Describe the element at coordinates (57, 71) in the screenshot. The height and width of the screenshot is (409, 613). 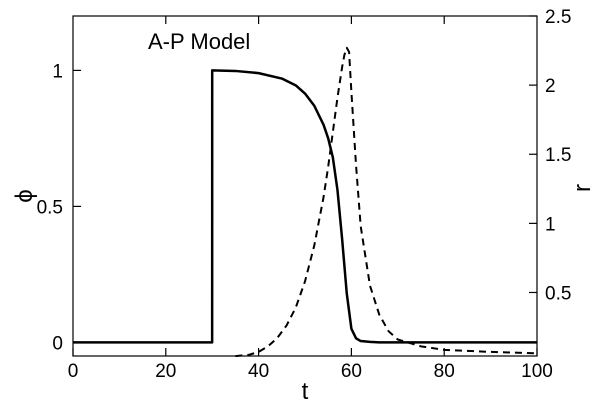
I see `y-left-tick-label: 1` at that location.